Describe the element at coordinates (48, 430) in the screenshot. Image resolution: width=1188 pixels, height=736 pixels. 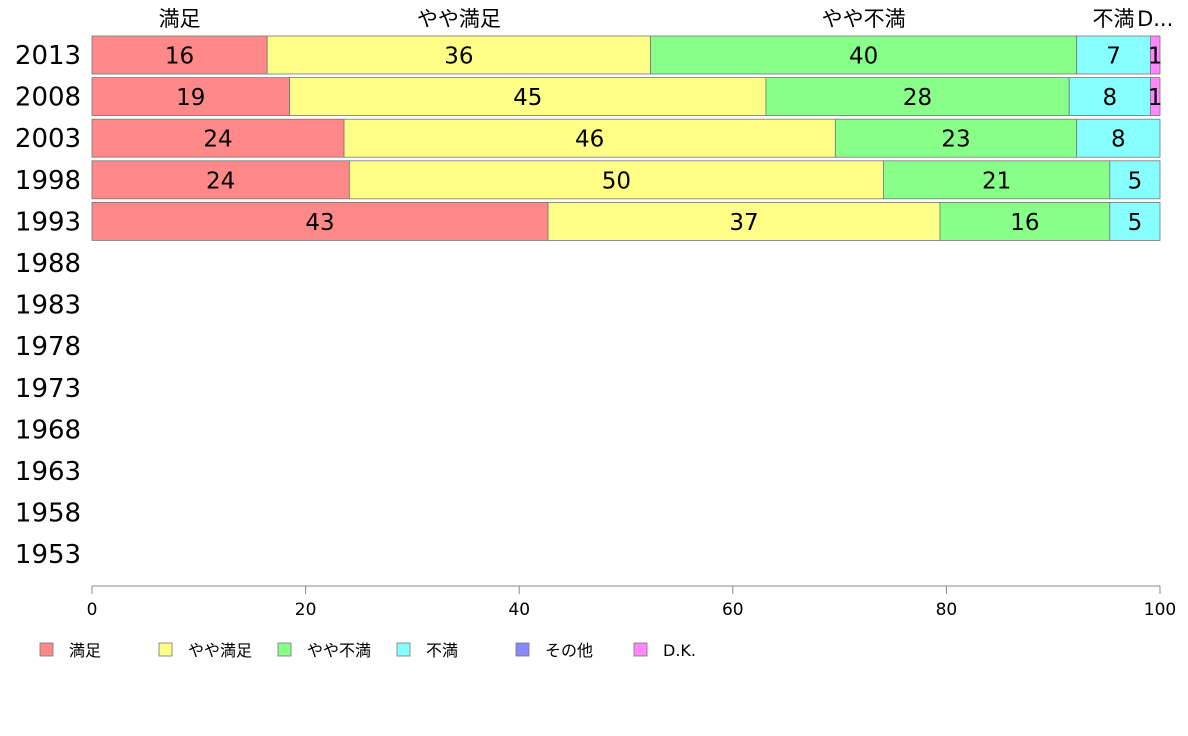
I see `year-label: 1968` at that location.